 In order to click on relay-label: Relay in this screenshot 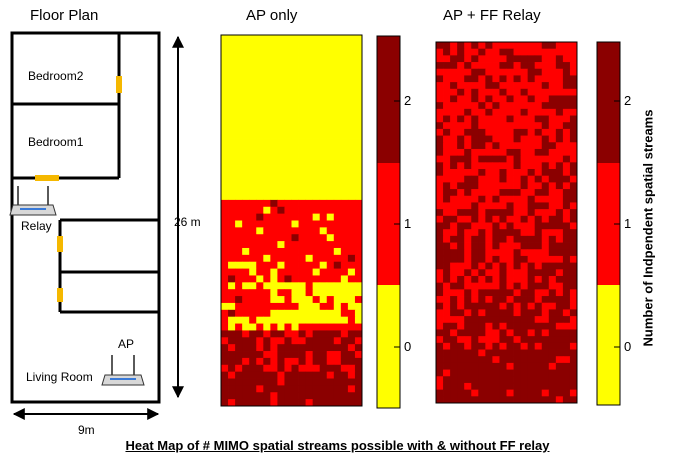, I will do `click(36, 226)`.